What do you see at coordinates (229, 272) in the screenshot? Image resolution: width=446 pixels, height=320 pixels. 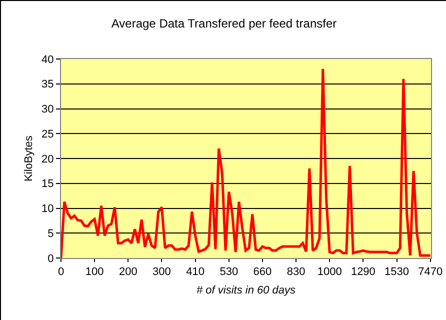 I see `x-tick-label: 530` at bounding box center [229, 272].